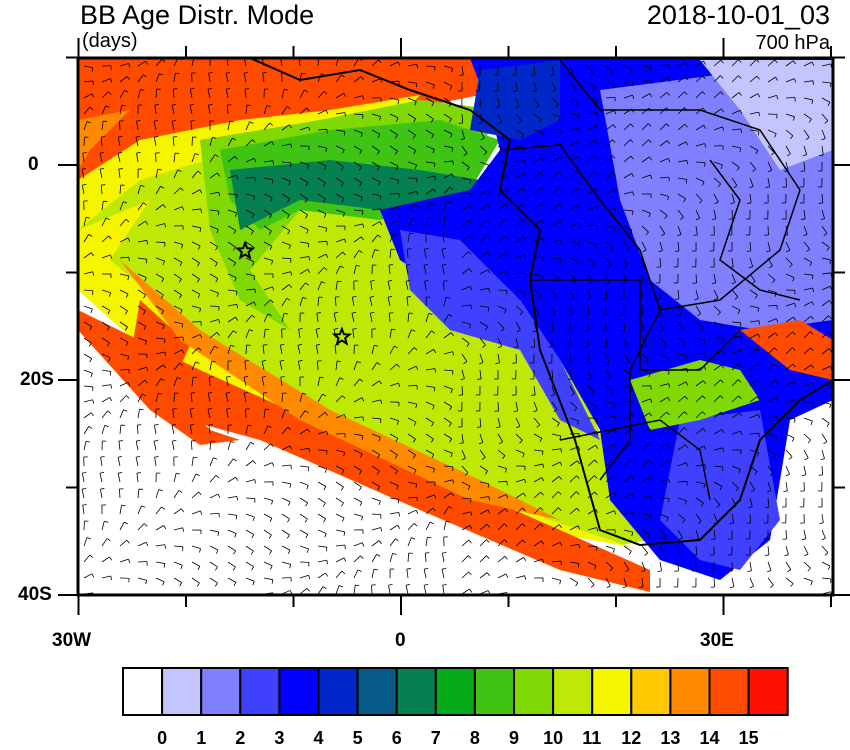  What do you see at coordinates (396, 738) in the screenshot?
I see `colorbar-label: 6` at bounding box center [396, 738].